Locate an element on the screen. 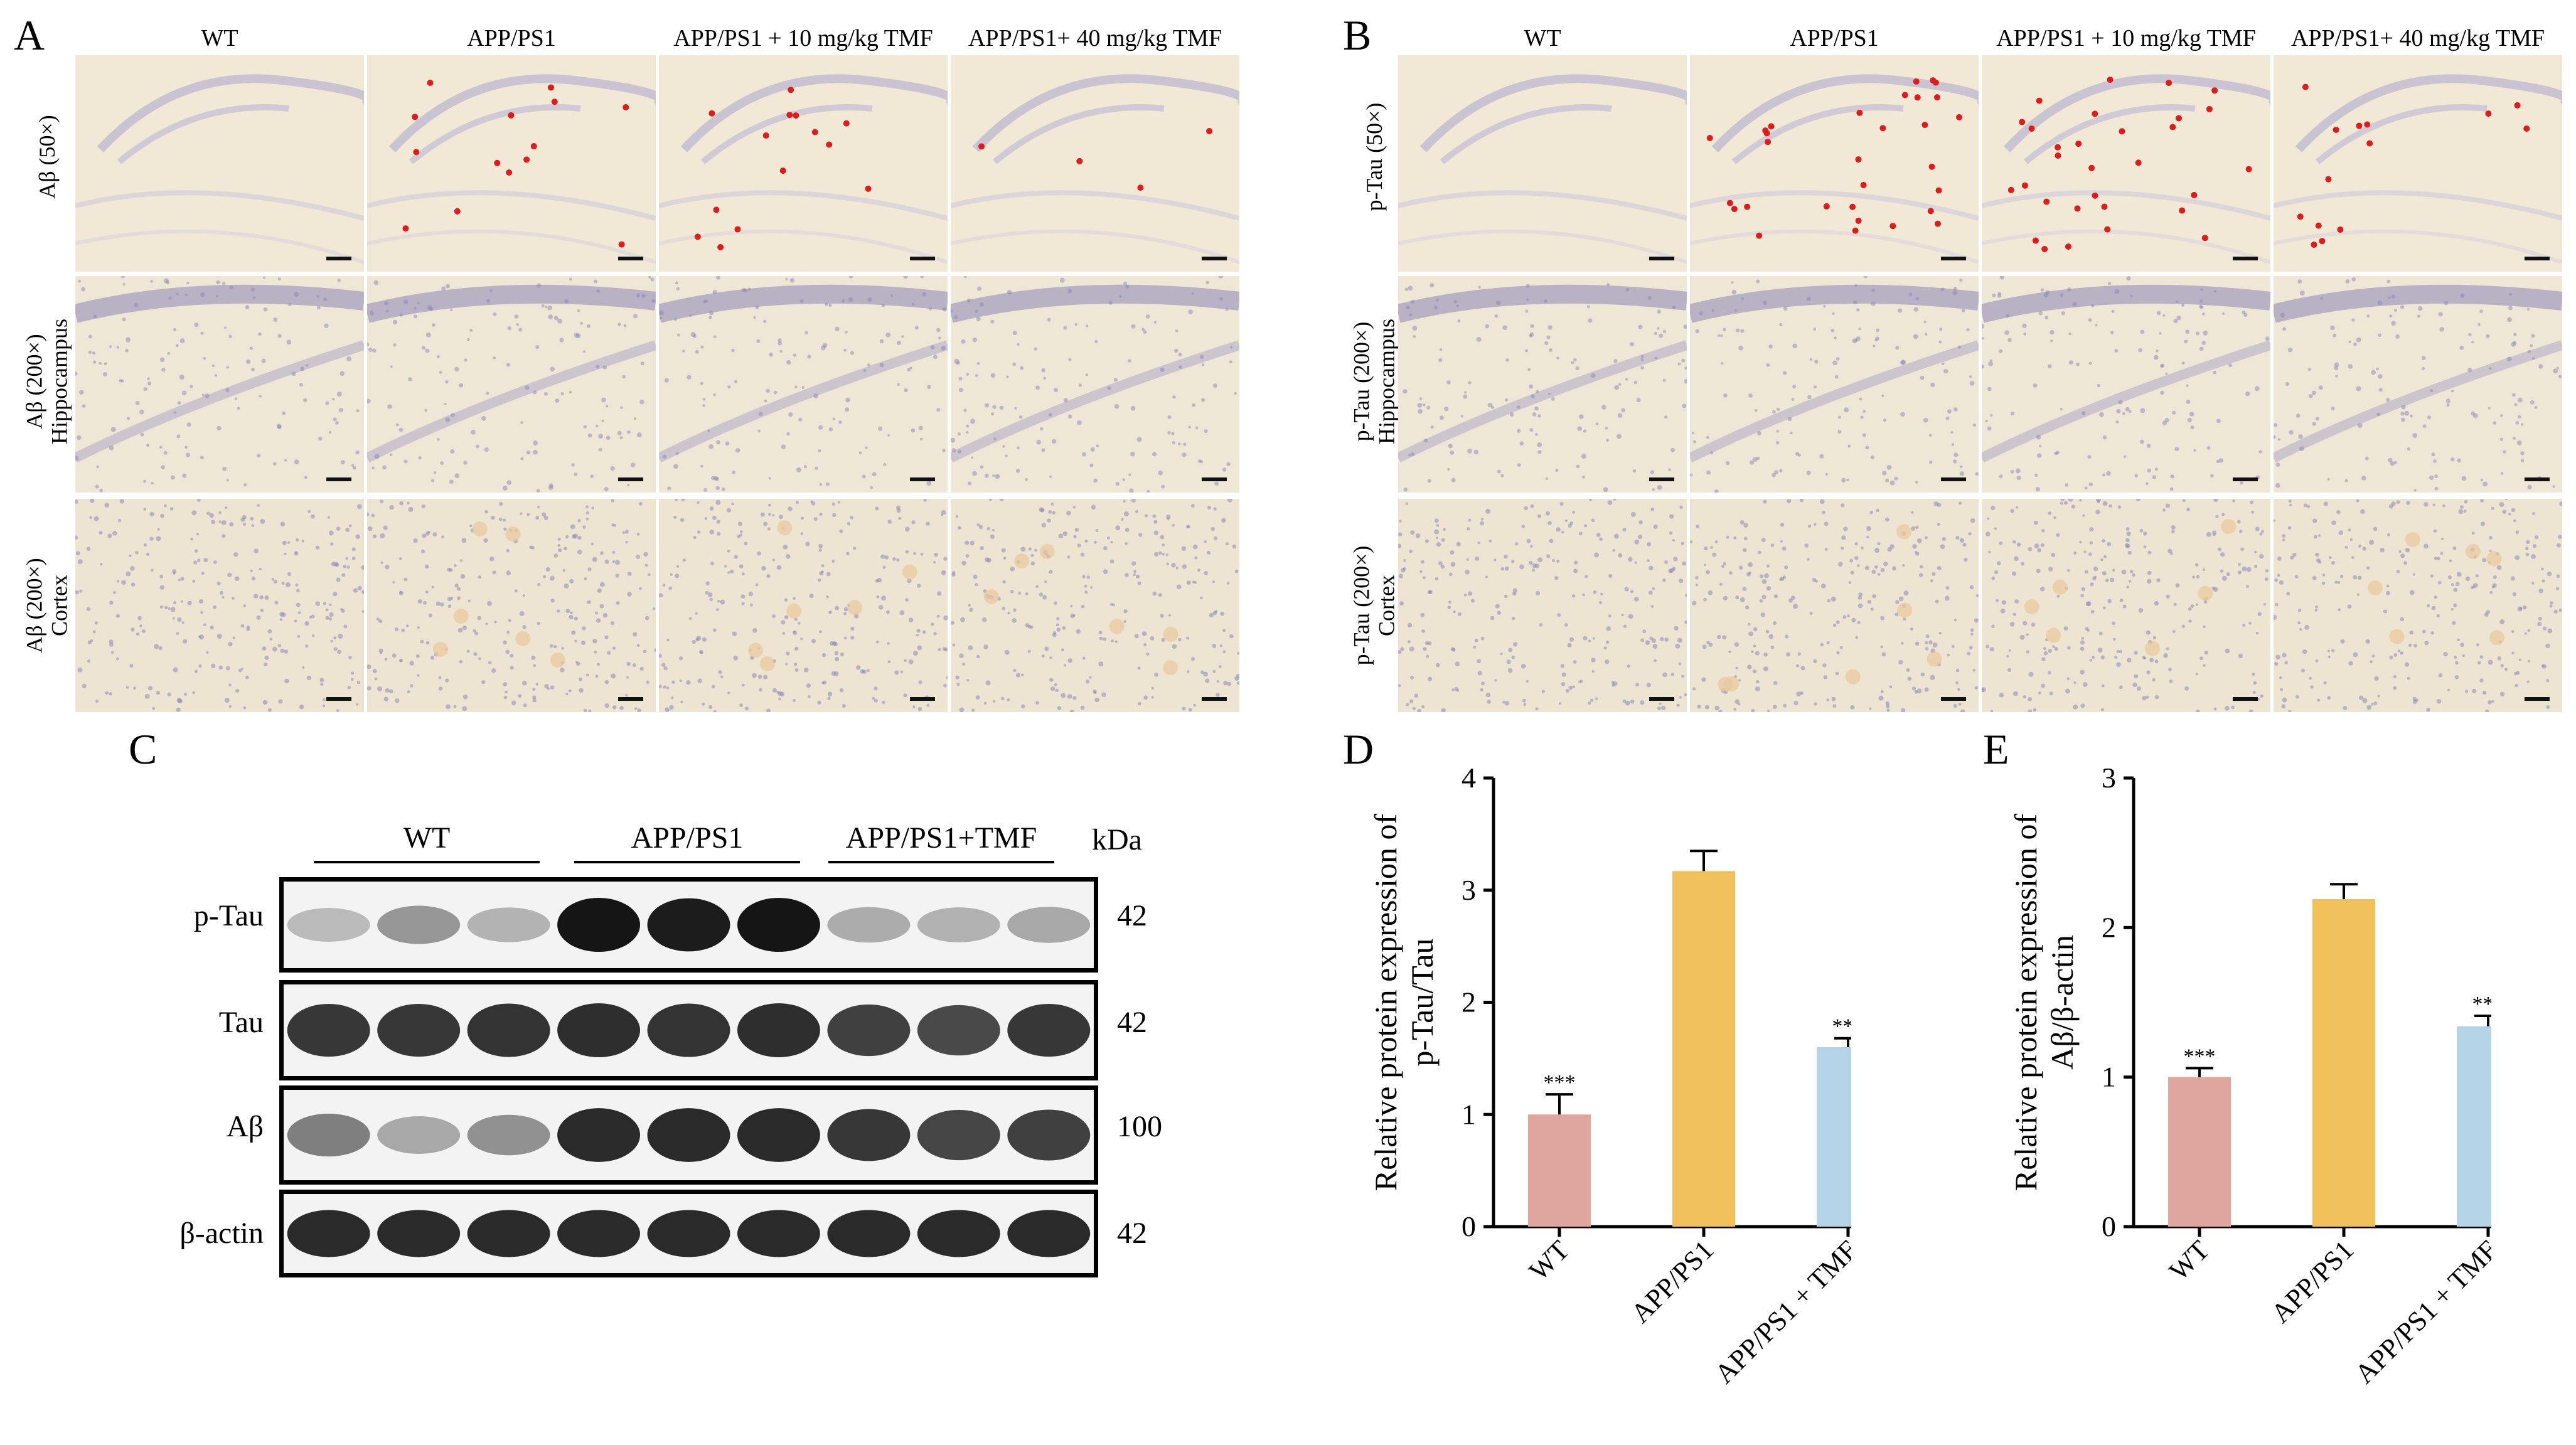  panel-a-col-10mg: APP/PS1 + 10 mg/kg TMF is located at coordinates (803, 38).